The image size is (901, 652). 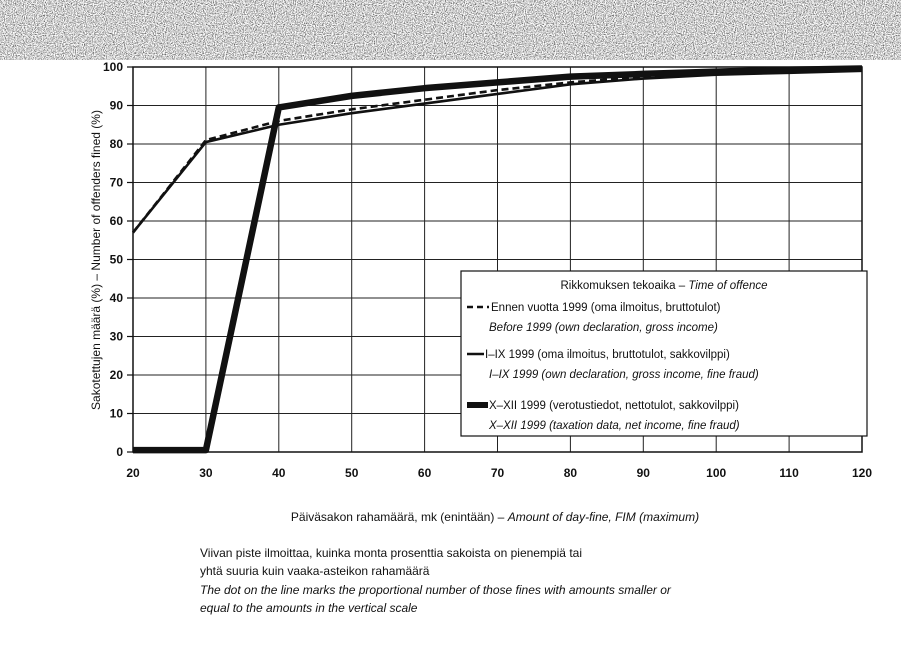 What do you see at coordinates (133, 473) in the screenshot?
I see `x-tick-label: 20` at bounding box center [133, 473].